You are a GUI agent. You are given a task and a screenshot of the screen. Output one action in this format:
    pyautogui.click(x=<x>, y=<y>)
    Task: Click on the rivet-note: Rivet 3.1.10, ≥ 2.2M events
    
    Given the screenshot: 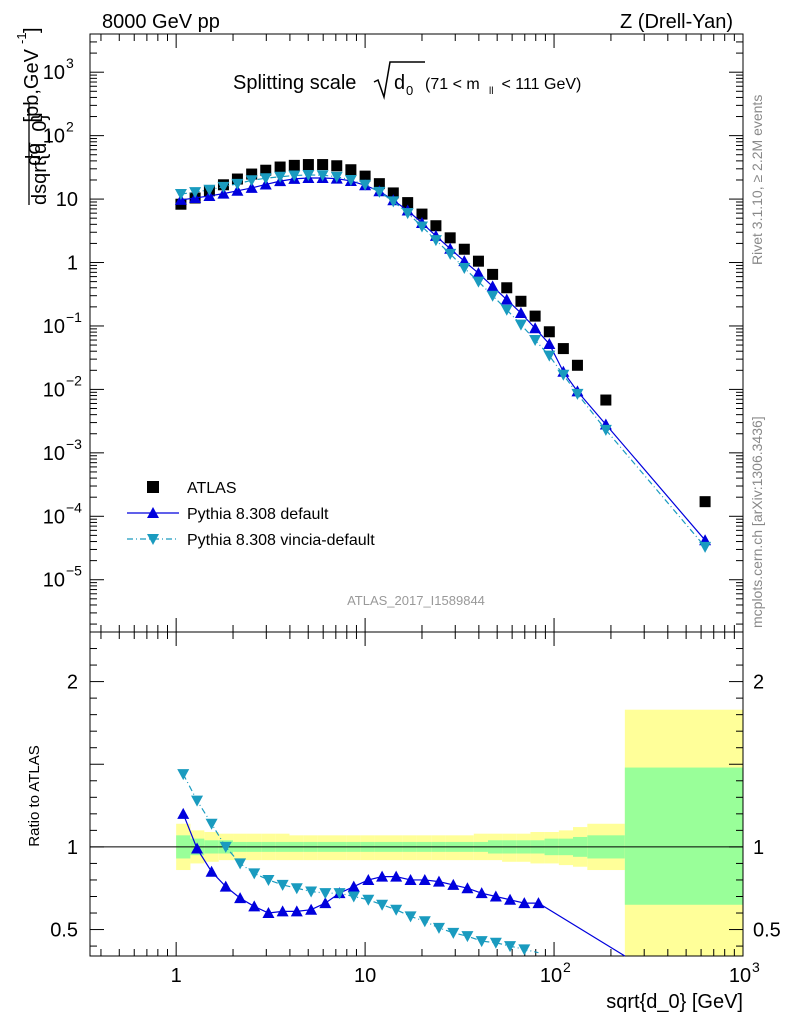 What is the action you would take?
    pyautogui.click(x=757, y=180)
    